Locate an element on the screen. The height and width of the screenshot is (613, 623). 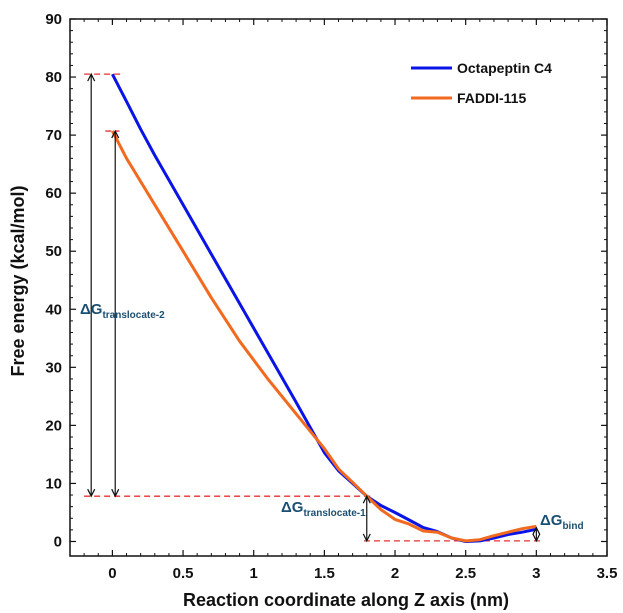
y-tick-label: 70 is located at coordinates (53, 135).